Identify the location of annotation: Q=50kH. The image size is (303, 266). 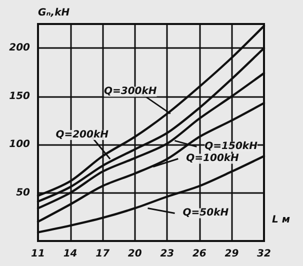
(206, 213).